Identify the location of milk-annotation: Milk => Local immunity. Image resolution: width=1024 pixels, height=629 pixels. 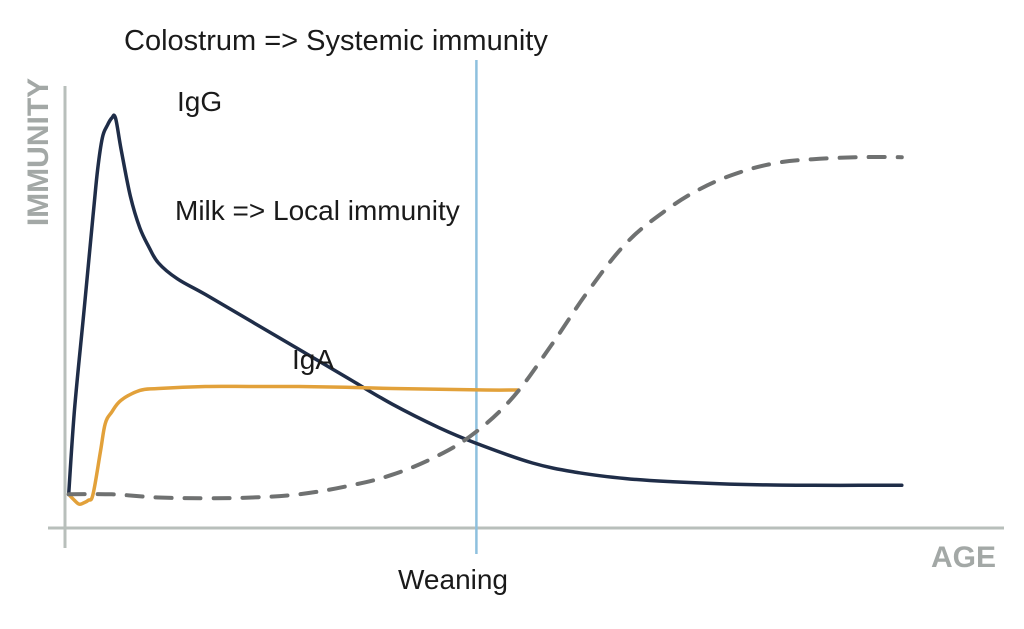
(317, 210).